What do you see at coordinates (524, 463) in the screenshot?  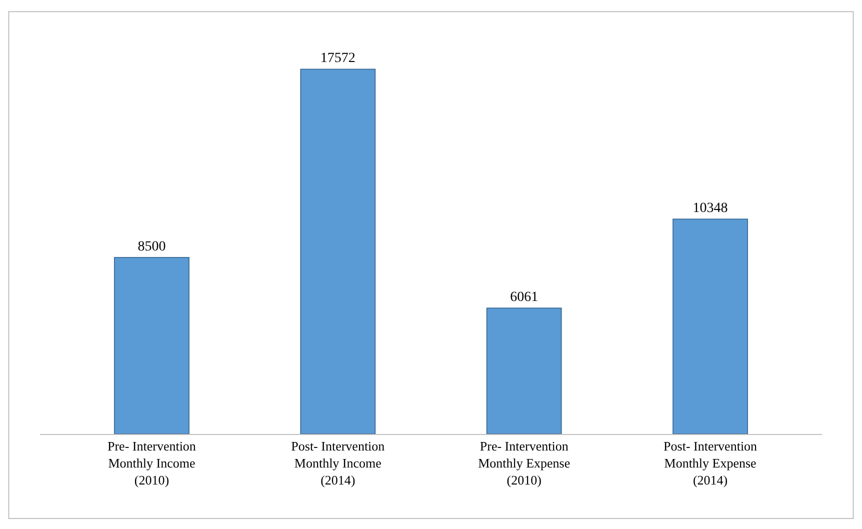 I see `x-tick-label: Pre- Intervention Monthly Expense (2010)` at bounding box center [524, 463].